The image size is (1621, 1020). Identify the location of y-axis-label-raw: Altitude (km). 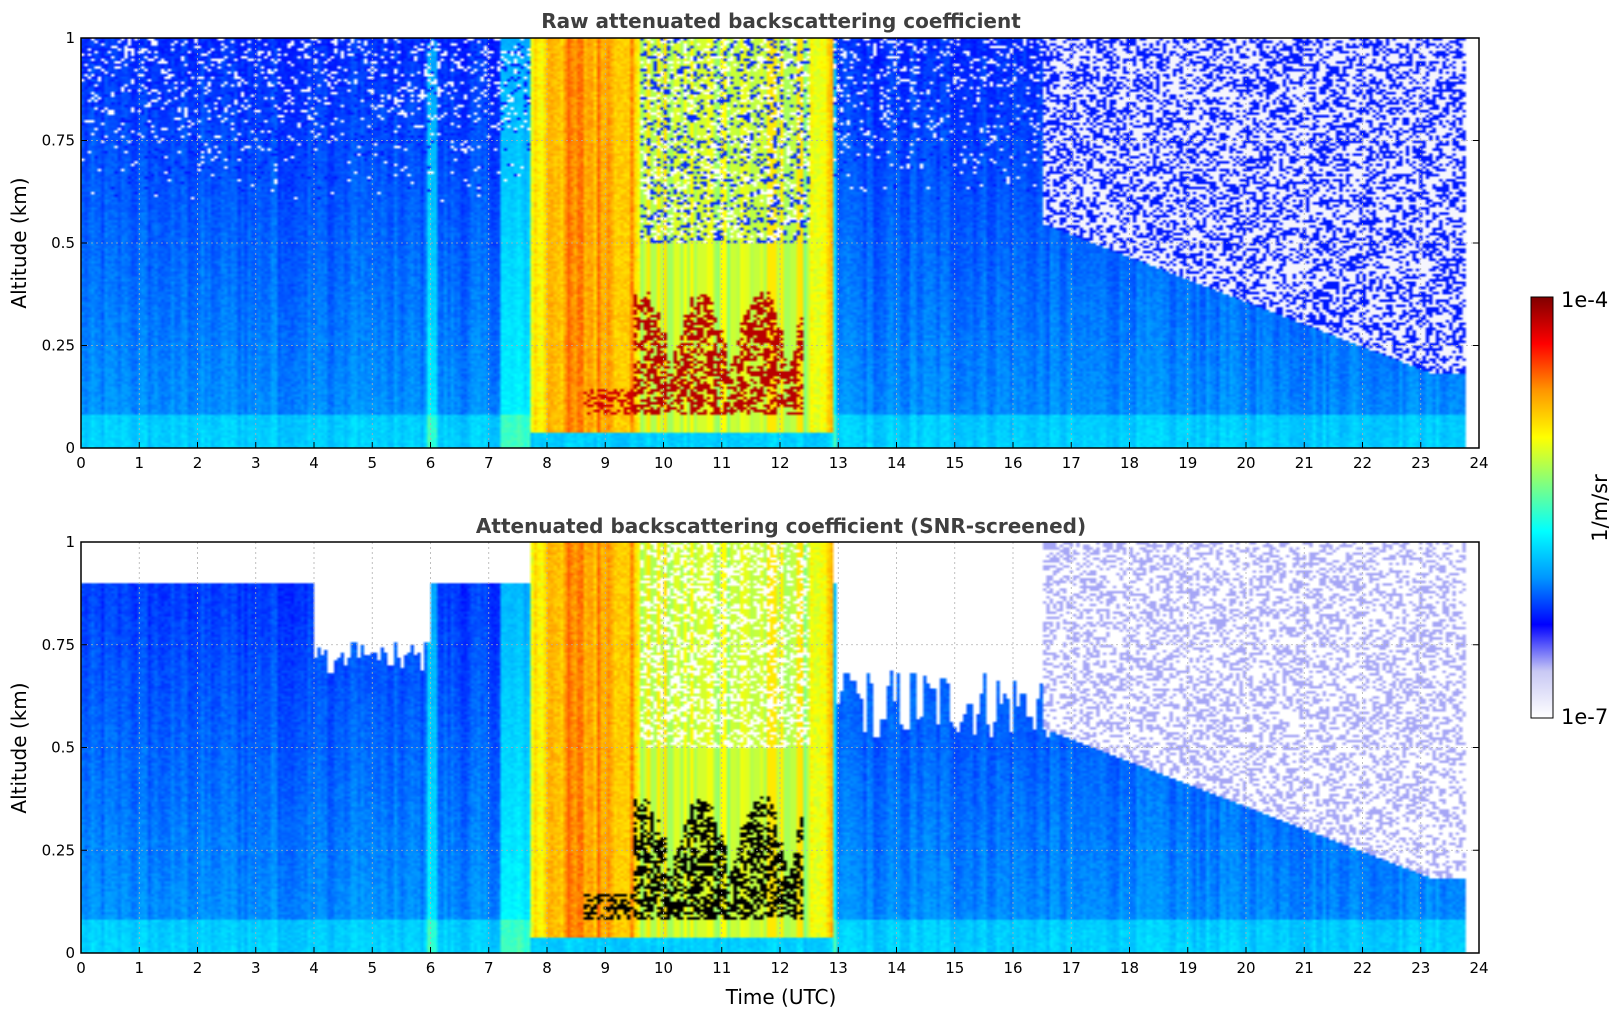
(19, 242).